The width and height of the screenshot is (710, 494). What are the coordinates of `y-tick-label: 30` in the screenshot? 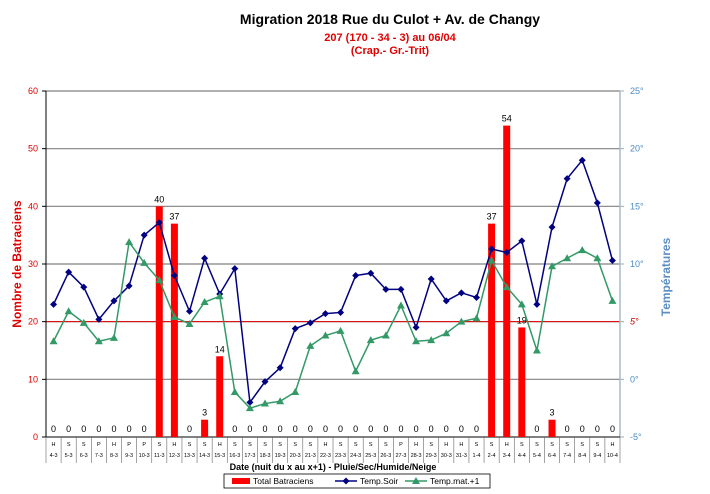 It's located at (33, 264).